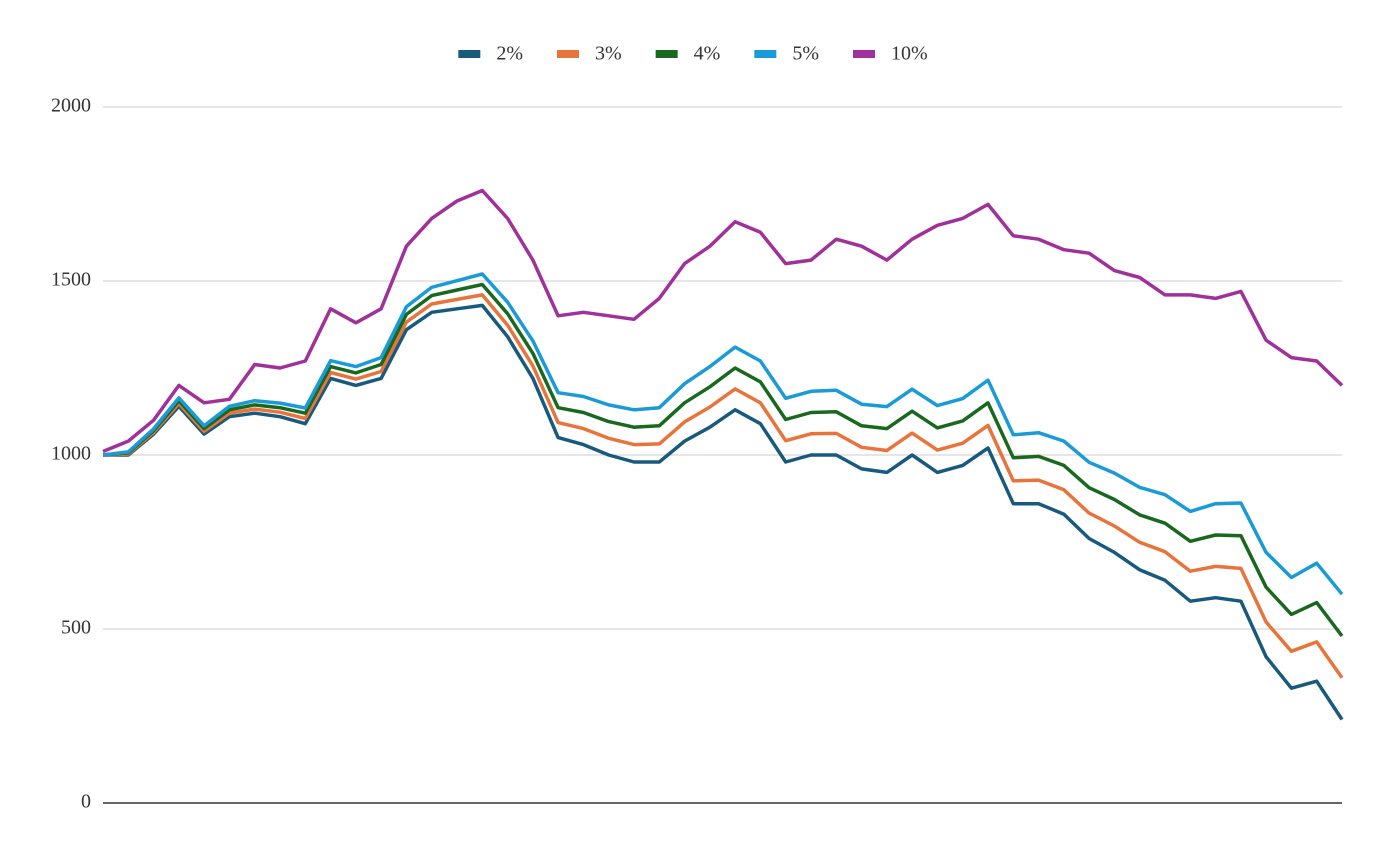  Describe the element at coordinates (608, 54) in the screenshot. I see `legend-label: 3%` at that location.